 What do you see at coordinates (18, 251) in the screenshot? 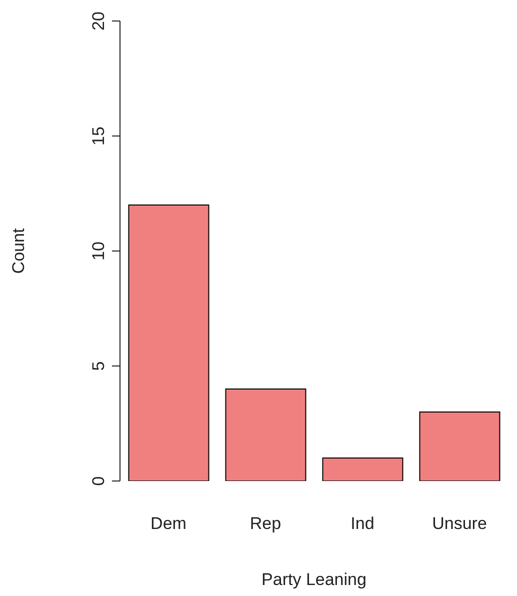
I see `y-axis-title: Count` at bounding box center [18, 251].